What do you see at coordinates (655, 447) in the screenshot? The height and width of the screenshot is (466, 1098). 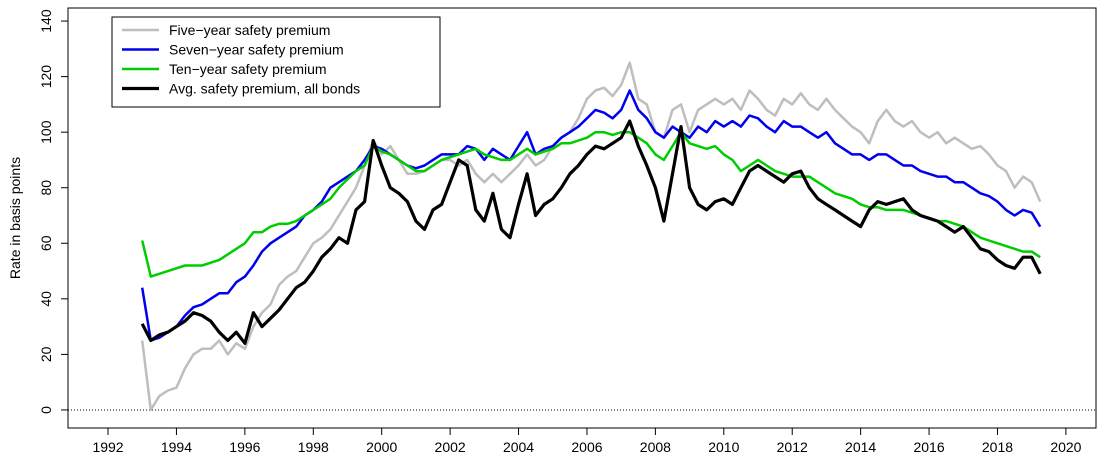 I see `x-tick-label: 2008` at bounding box center [655, 447].